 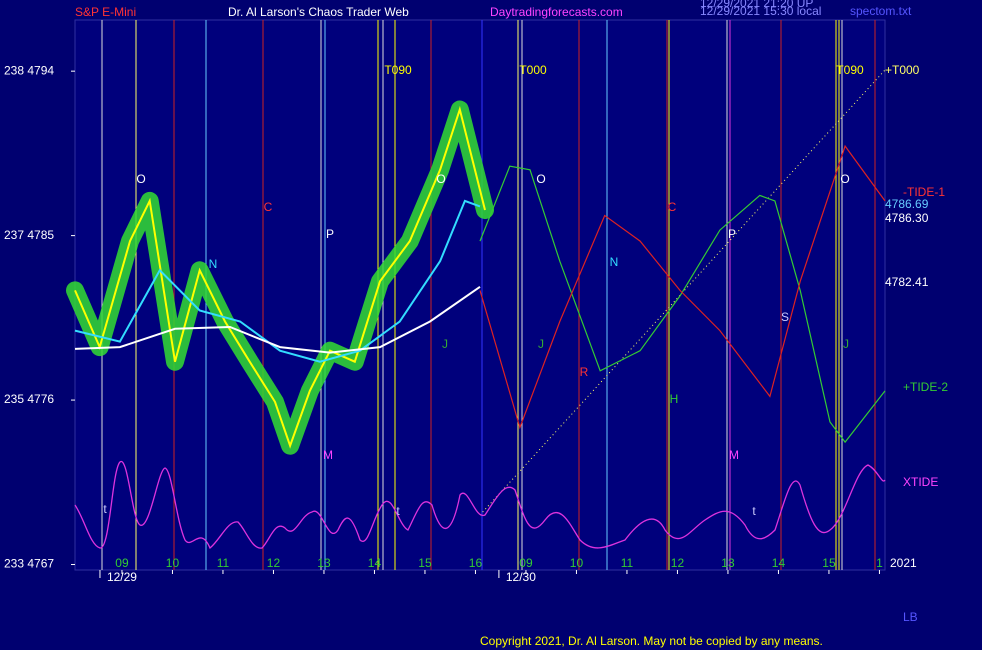 What do you see at coordinates (924, 192) in the screenshot?
I see `curve-label: -TIDE-1` at bounding box center [924, 192].